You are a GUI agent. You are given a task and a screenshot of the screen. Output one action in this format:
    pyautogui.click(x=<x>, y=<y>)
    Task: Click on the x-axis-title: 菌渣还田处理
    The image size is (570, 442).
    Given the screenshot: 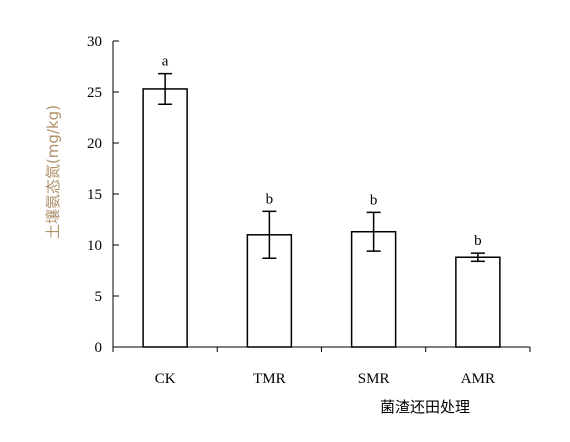 What is the action you would take?
    pyautogui.click(x=425, y=407)
    